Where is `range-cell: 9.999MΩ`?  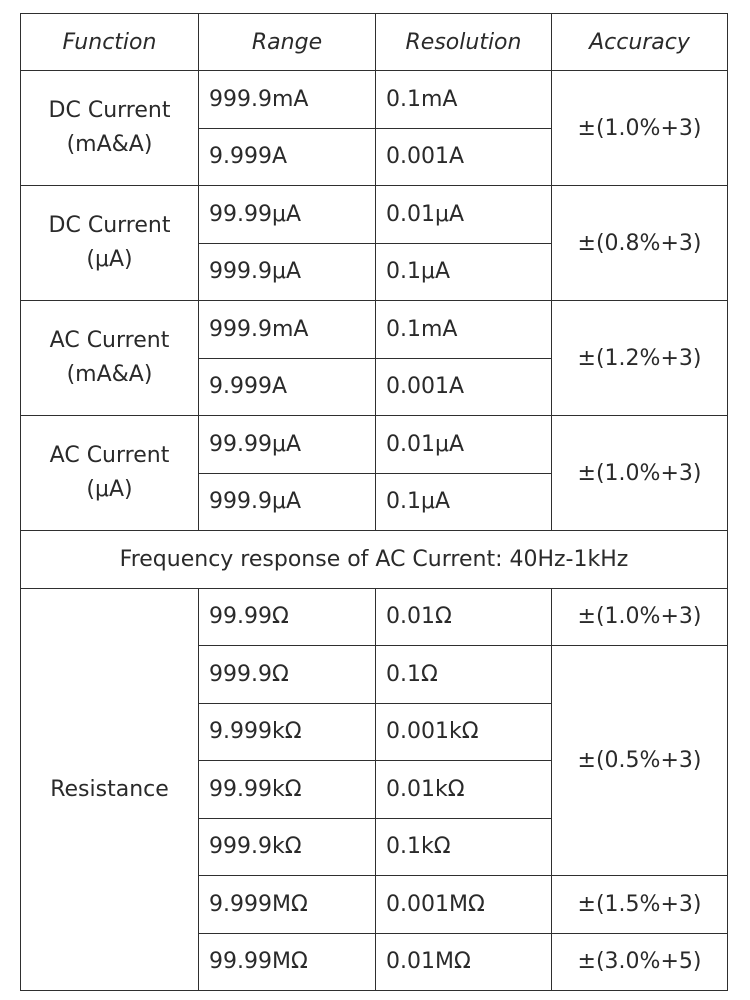
range-cell: 9.999MΩ is located at coordinates (287, 904).